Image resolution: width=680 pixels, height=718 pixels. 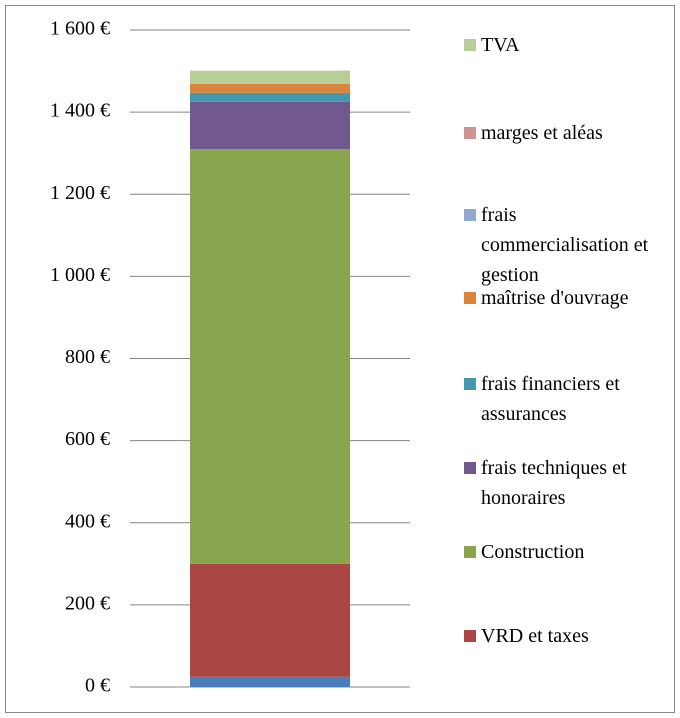 I want to click on legend-entry: maîtrise d'ouvrage, so click(x=555, y=298).